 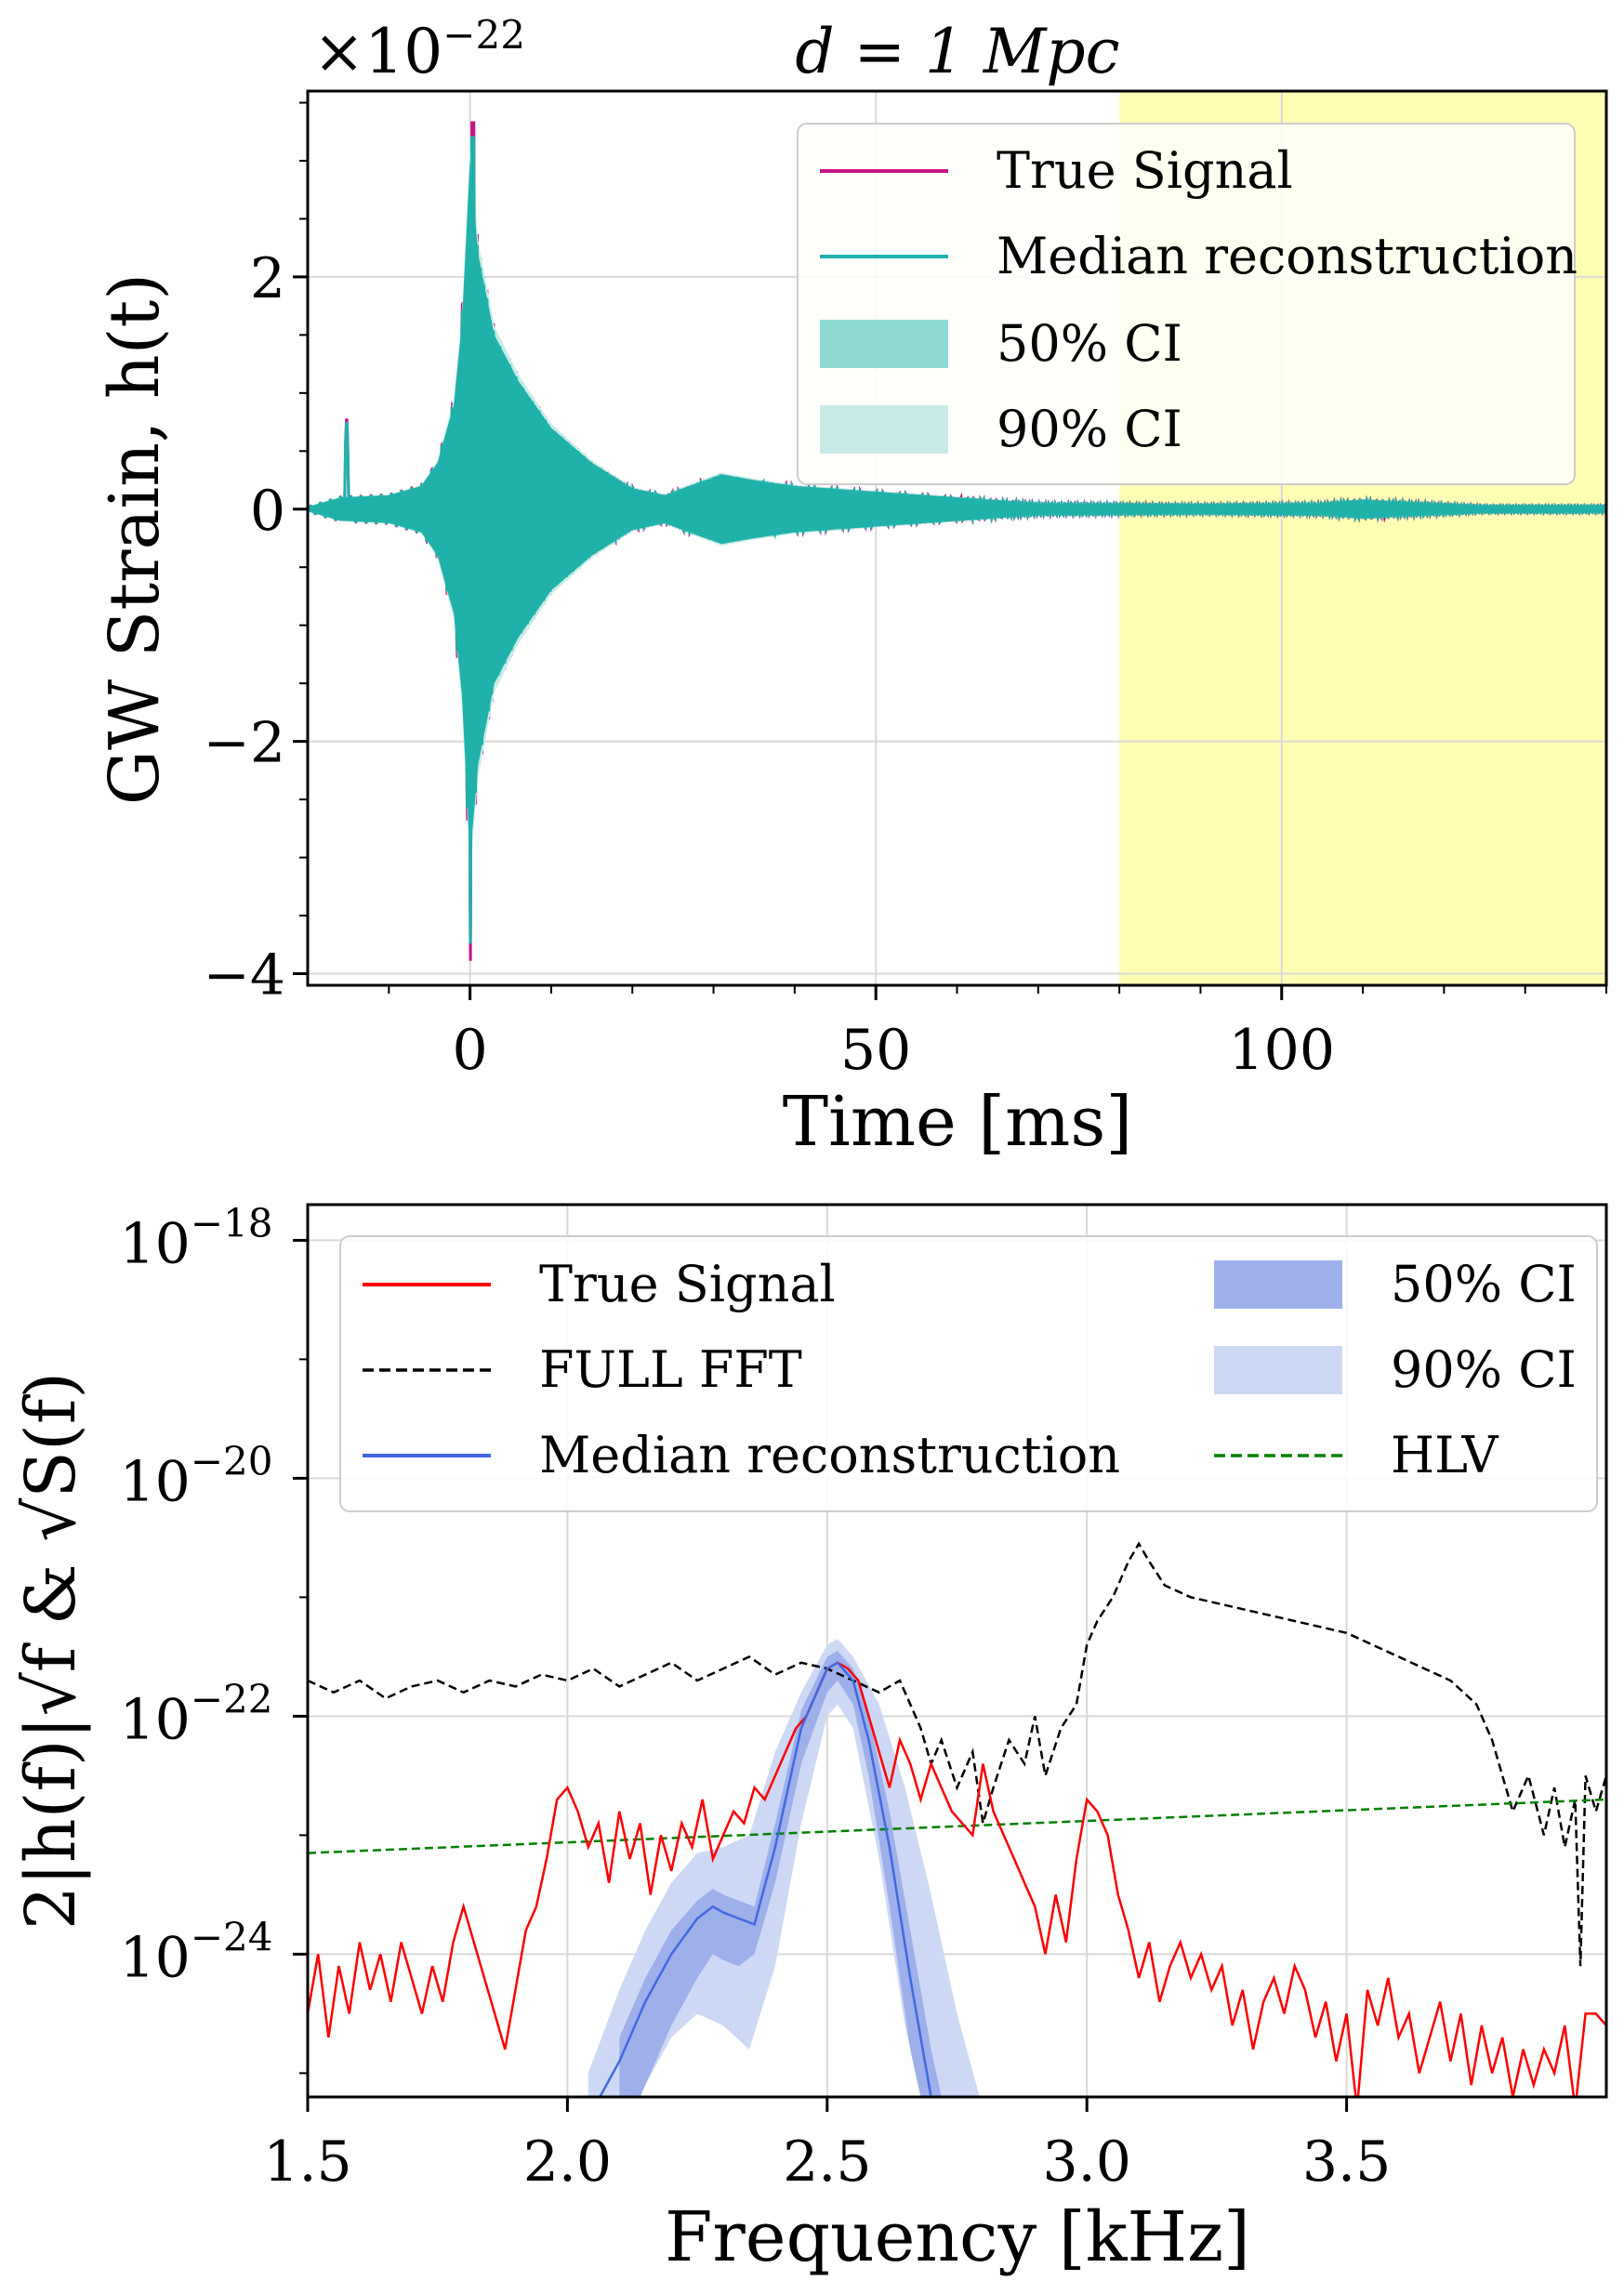 What do you see at coordinates (51, 1651) in the screenshot?
I see `y-axis-title: 2|h(f)|√f & √S(f)` at bounding box center [51, 1651].